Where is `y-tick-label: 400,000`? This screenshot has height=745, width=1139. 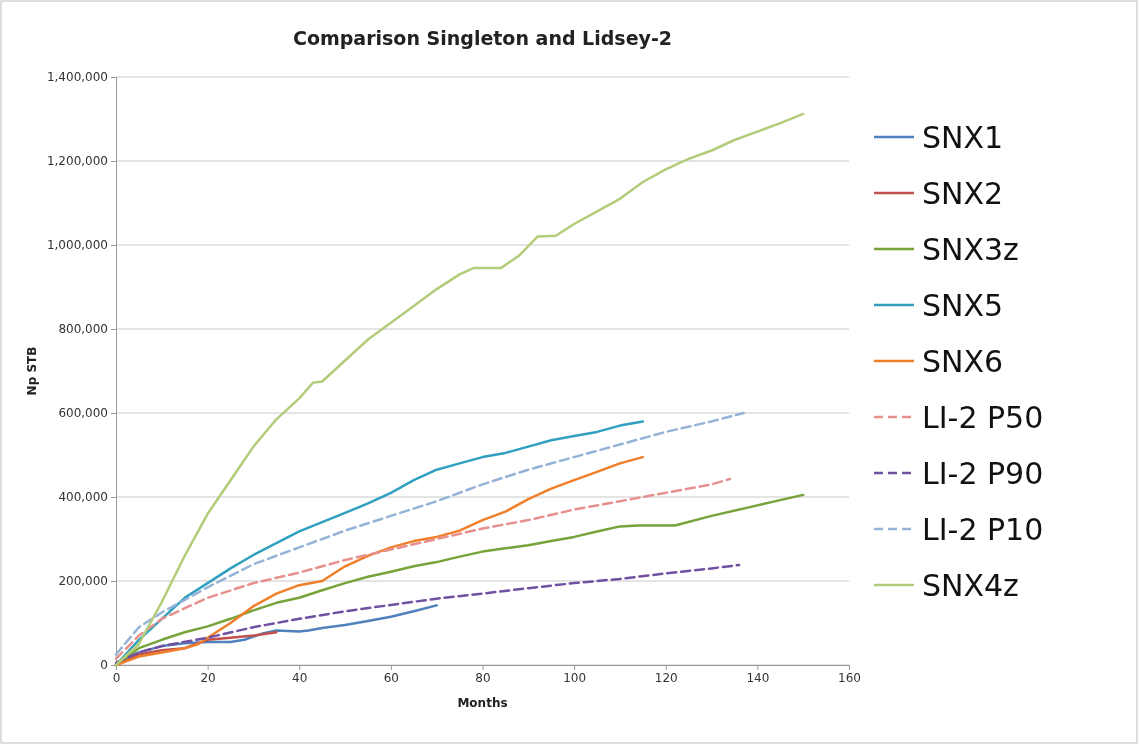
y-tick-label: 400,000 is located at coordinates (83, 497).